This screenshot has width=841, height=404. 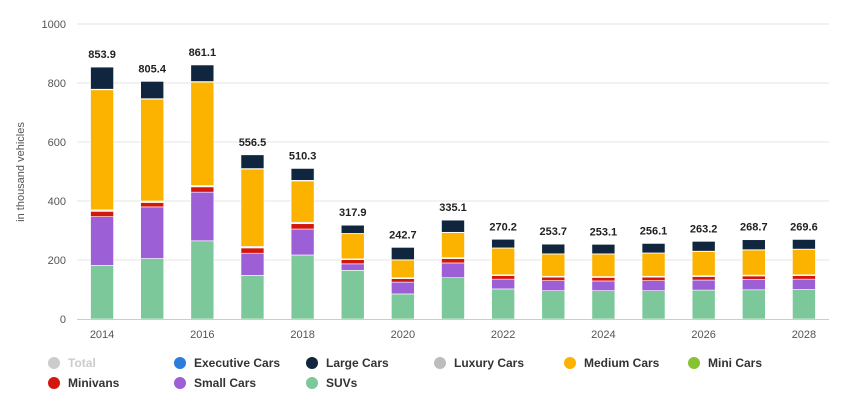 What do you see at coordinates (152, 232) in the screenshot?
I see `bar-small-cars-2015` at bounding box center [152, 232].